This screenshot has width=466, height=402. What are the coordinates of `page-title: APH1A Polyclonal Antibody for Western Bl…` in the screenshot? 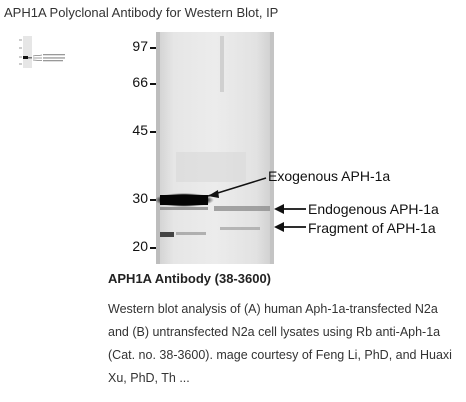 It's located at (141, 12).